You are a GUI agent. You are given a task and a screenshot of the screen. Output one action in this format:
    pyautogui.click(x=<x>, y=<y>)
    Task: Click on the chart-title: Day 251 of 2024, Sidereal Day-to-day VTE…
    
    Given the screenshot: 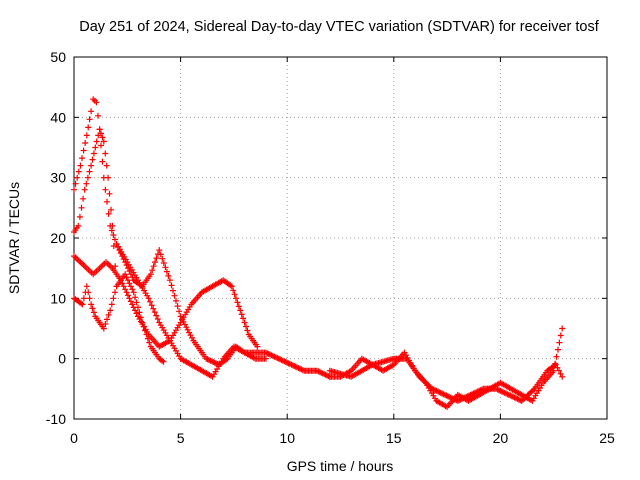 What is the action you would take?
    pyautogui.click(x=339, y=27)
    